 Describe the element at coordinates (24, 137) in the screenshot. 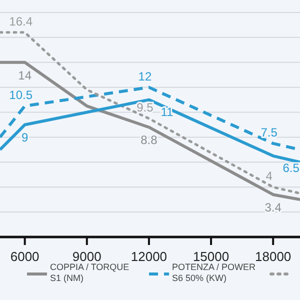

I see `data-label: 9` at that location.